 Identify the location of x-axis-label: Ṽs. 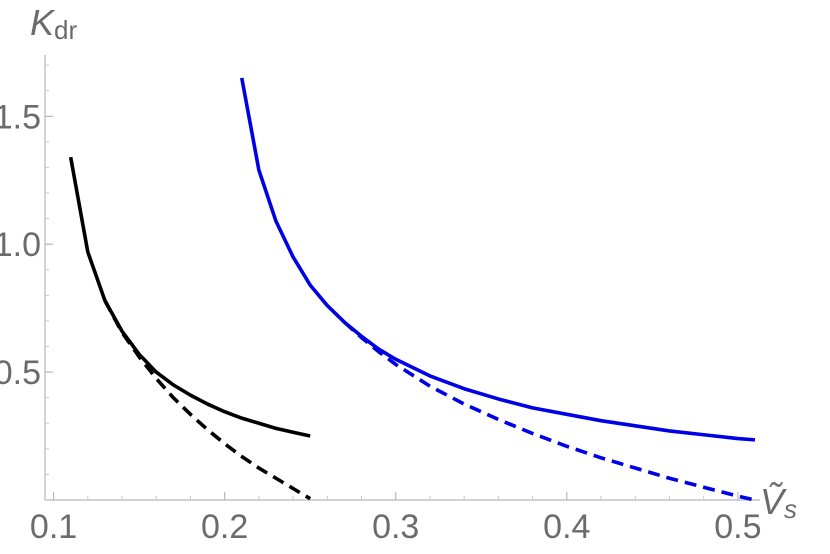
(778, 502).